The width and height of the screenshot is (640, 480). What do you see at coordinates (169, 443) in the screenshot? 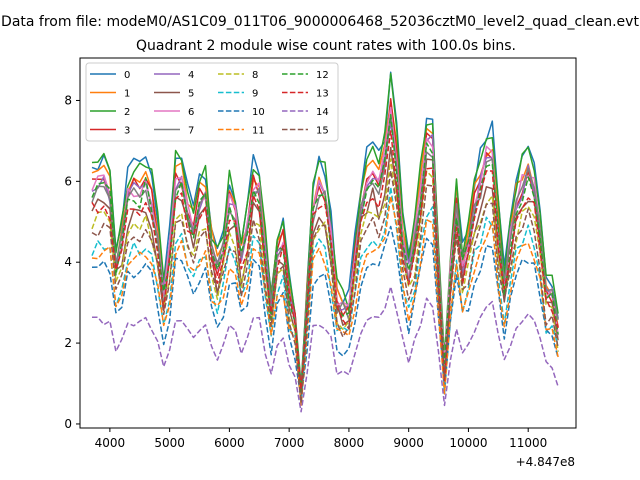
I see `x-tick-label: 5000` at bounding box center [169, 443].